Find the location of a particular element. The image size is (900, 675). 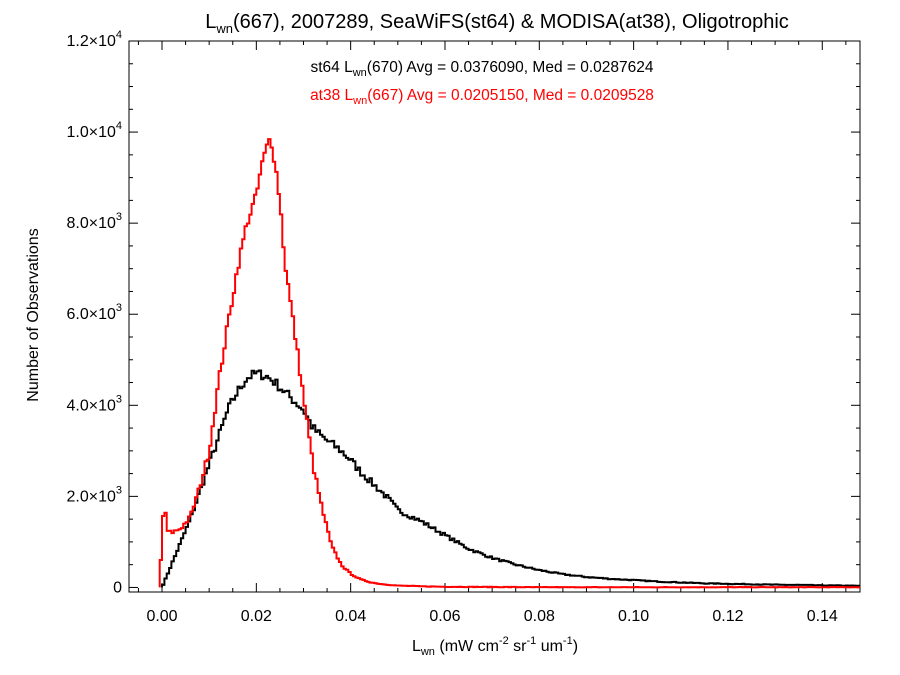

x-tick-label: 0.12 is located at coordinates (727, 616).